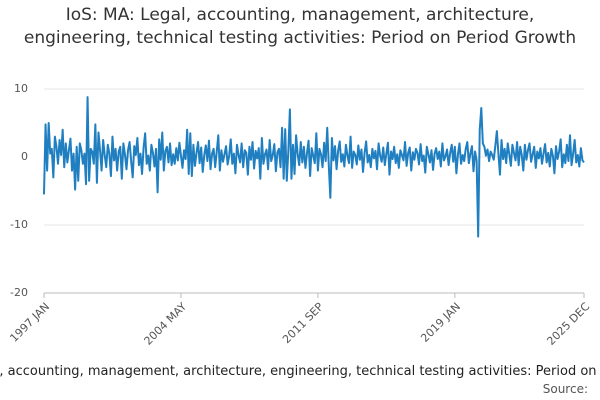  Describe the element at coordinates (166, 324) in the screenshot. I see `x-tick-label: 2004 MAY` at that location.